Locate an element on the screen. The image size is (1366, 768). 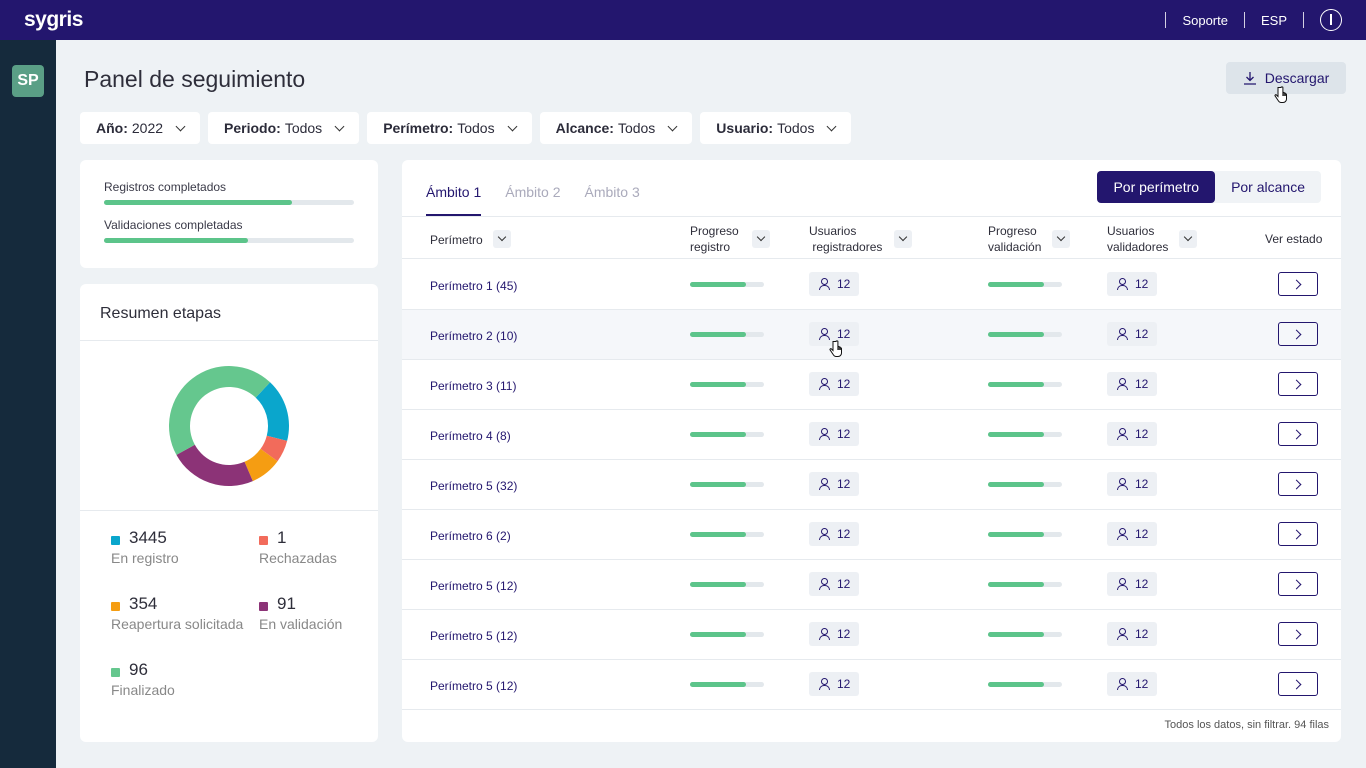
page-title: Panel de seguimiento is located at coordinates (195, 79).